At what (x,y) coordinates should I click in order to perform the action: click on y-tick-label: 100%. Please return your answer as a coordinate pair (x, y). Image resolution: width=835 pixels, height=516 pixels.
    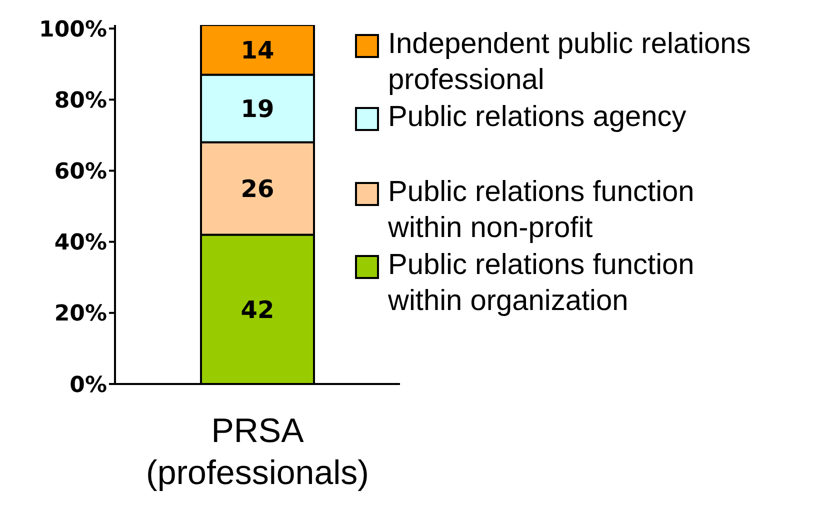
    Looking at the image, I should click on (73, 29).